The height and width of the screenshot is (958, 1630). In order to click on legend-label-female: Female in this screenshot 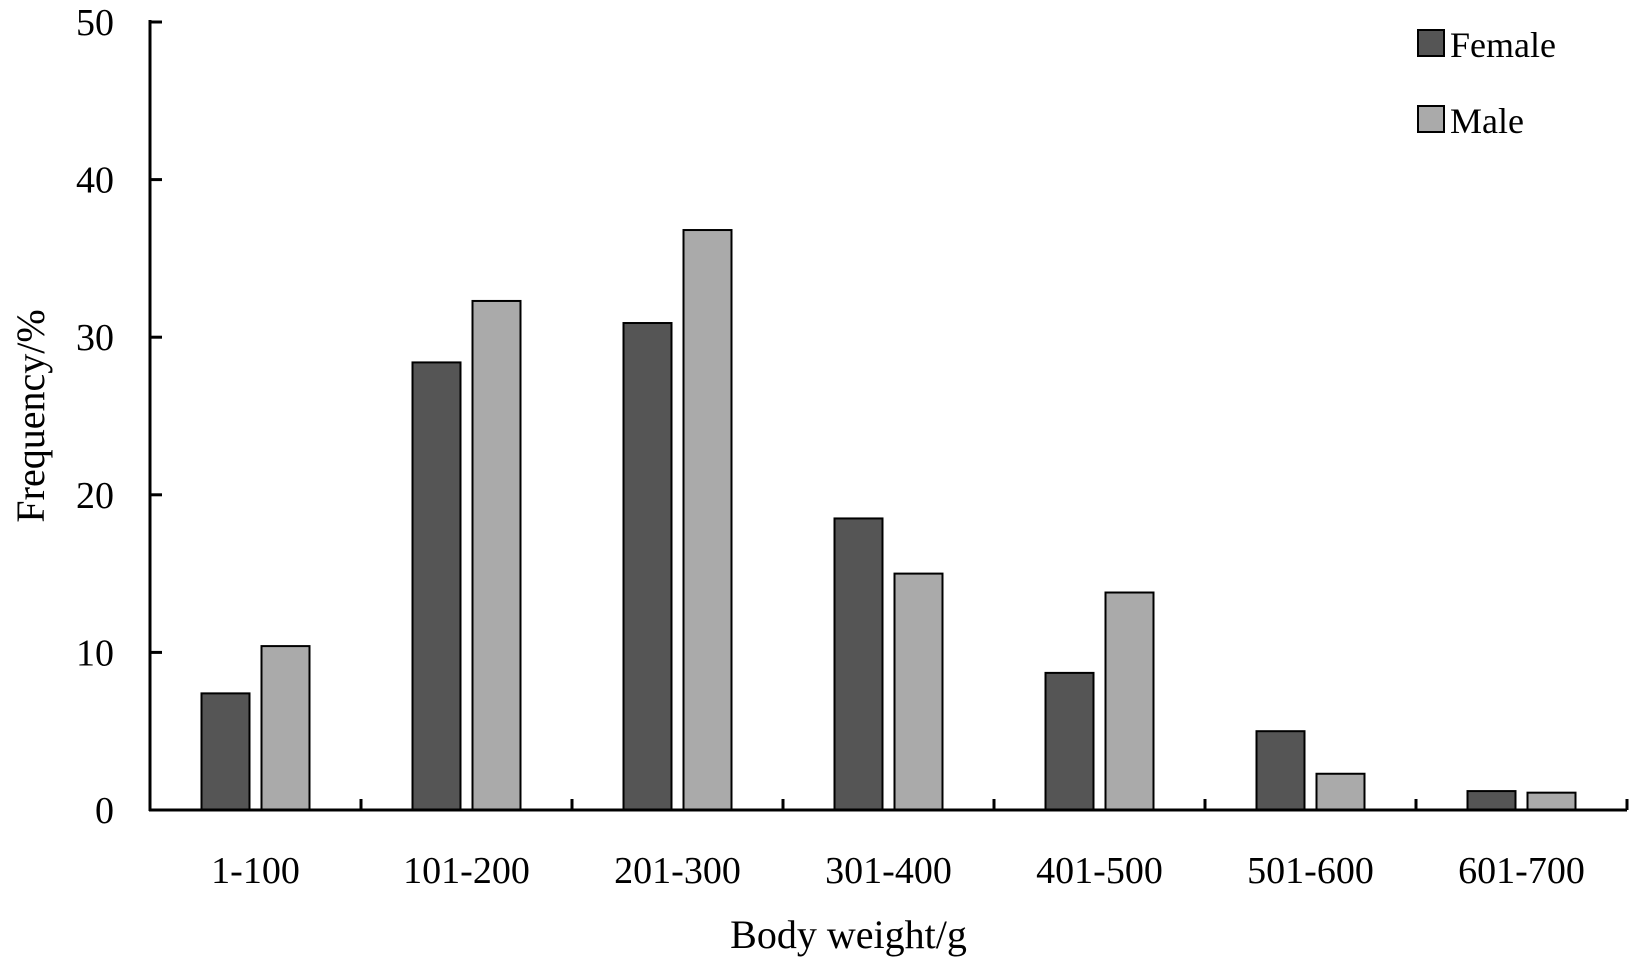, I will do `click(1503, 45)`.